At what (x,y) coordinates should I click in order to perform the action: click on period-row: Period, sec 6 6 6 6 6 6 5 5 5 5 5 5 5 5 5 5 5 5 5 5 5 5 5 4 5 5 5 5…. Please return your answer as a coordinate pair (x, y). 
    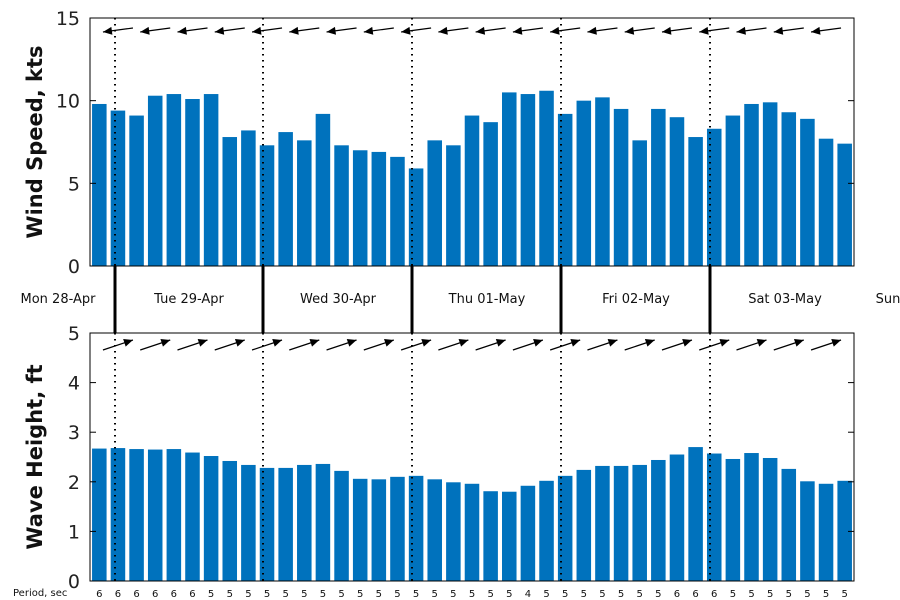
    Looking at the image, I should click on (430, 594).